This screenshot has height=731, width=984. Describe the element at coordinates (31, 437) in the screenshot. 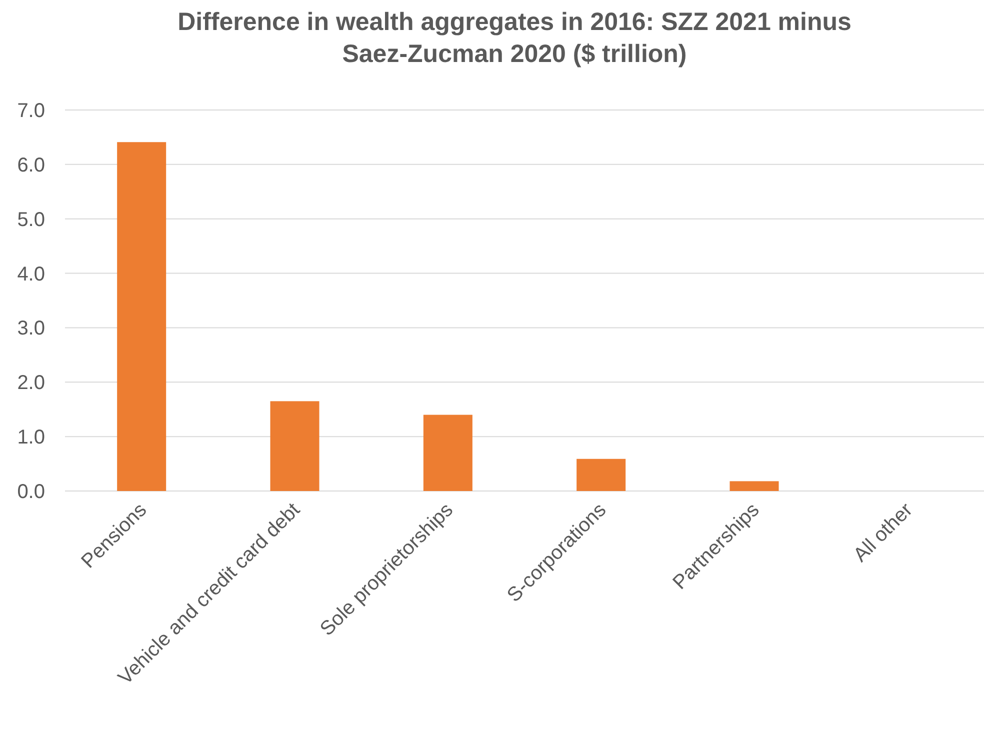

I see `y-tick-label: 1.0` at that location.